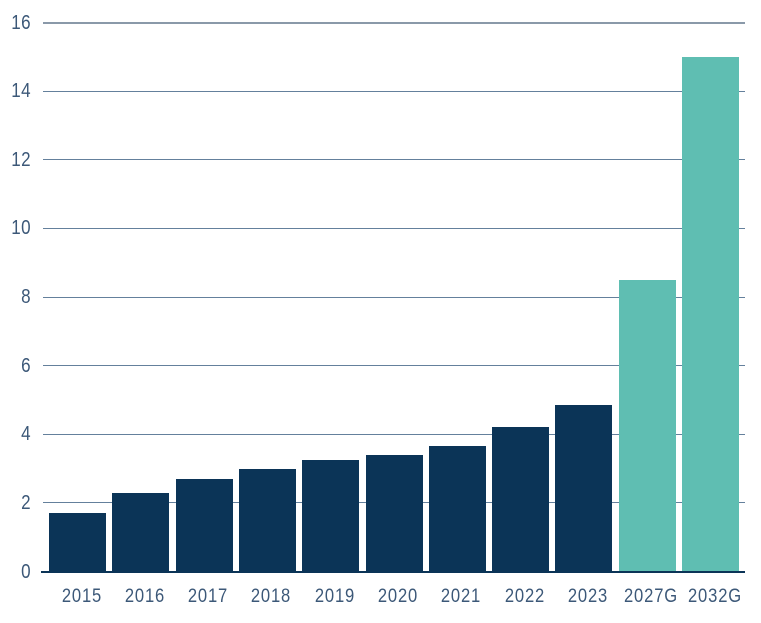 The height and width of the screenshot is (623, 761). Describe the element at coordinates (26, 502) in the screenshot. I see `y-axis-tick-label: 2` at that location.